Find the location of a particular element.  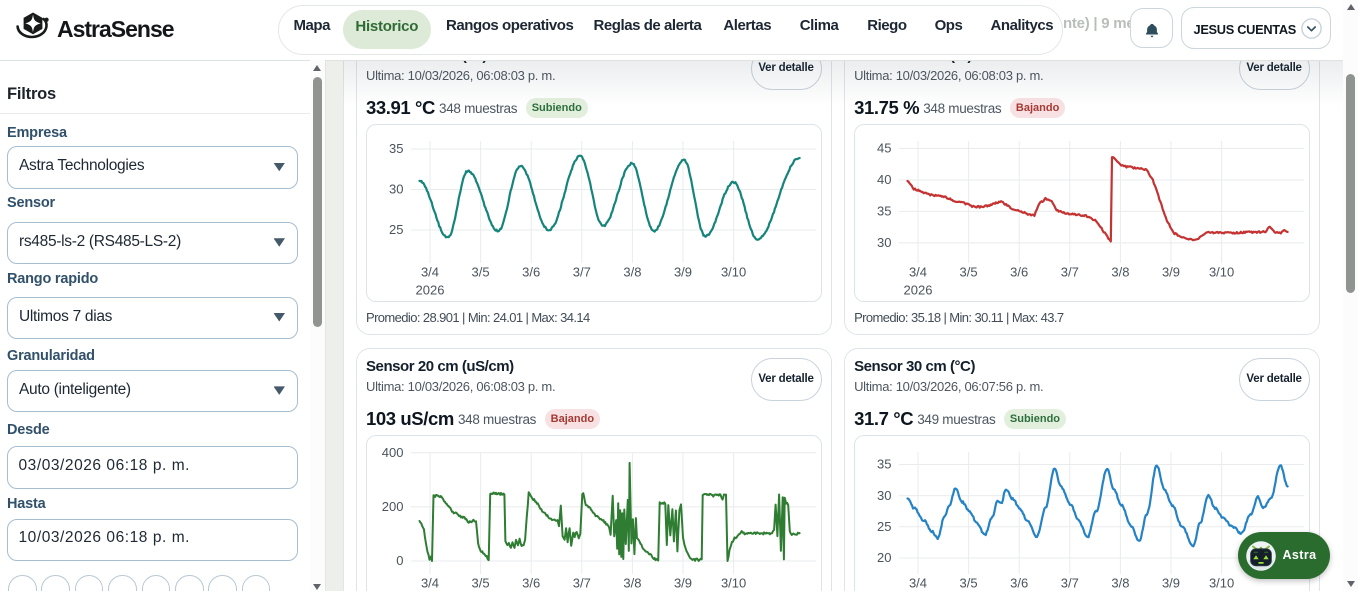

svg-text: 200 is located at coordinates (392, 506).